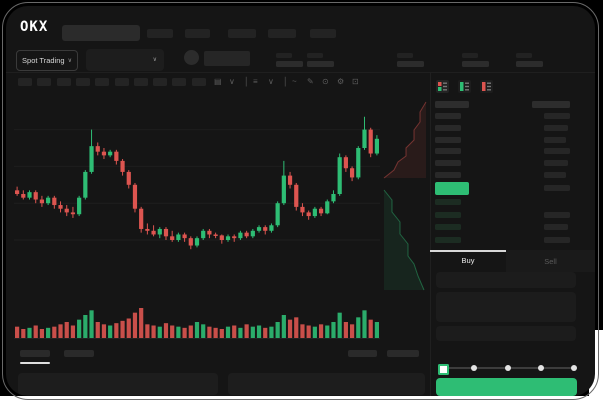 This screenshot has width=603, height=405. What do you see at coordinates (43, 60) in the screenshot?
I see `market-type-label: Spot Trading` at bounding box center [43, 60].